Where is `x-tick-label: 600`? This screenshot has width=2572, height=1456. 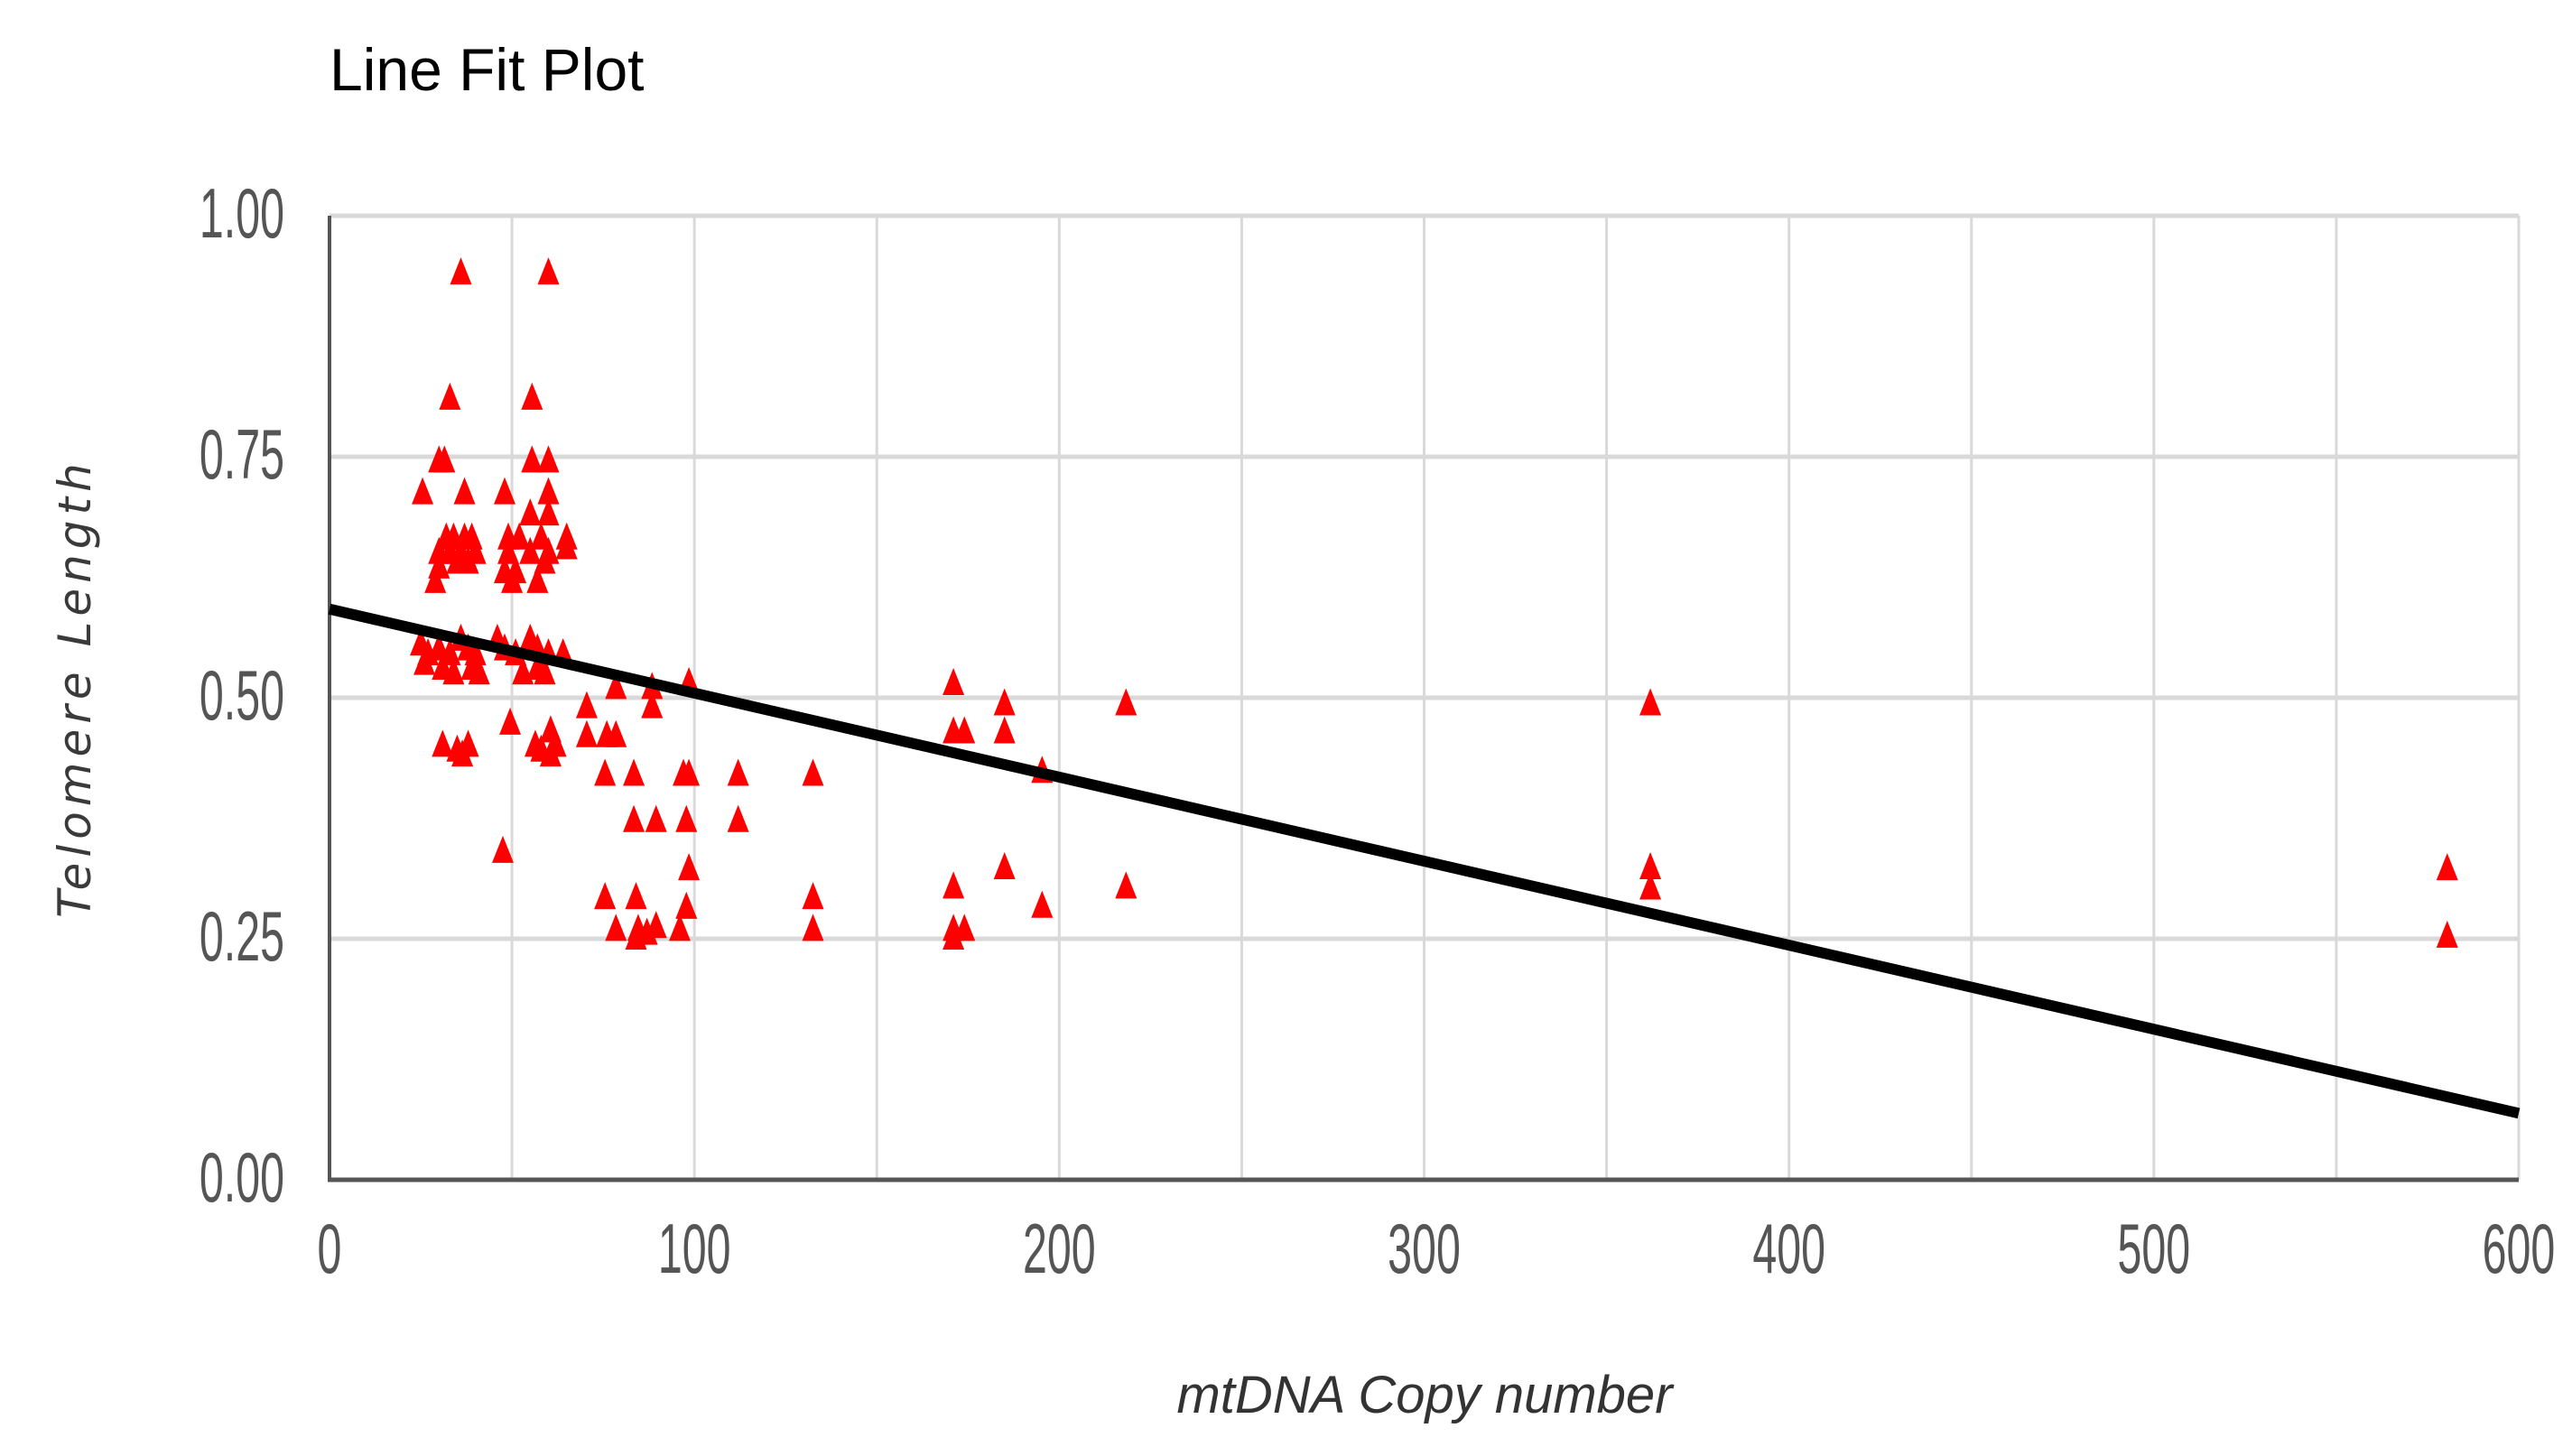
x-tick-label: 600 is located at coordinates (2519, 1248).